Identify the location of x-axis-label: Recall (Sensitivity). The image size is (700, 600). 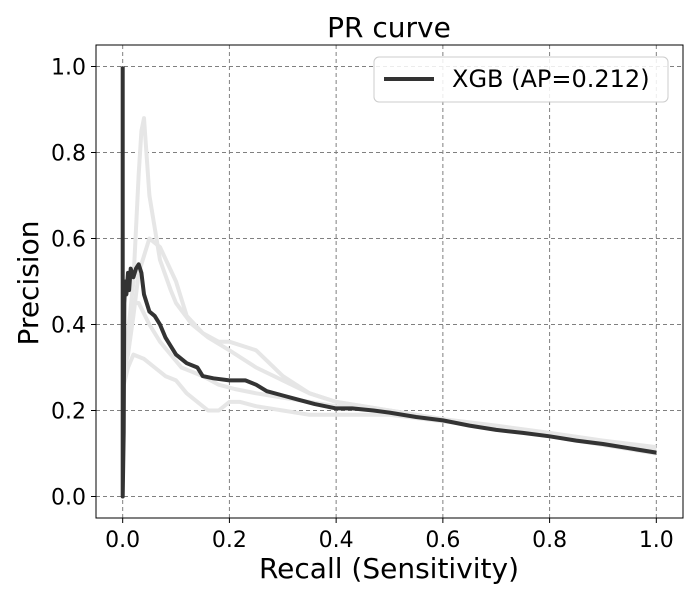
(389, 568).